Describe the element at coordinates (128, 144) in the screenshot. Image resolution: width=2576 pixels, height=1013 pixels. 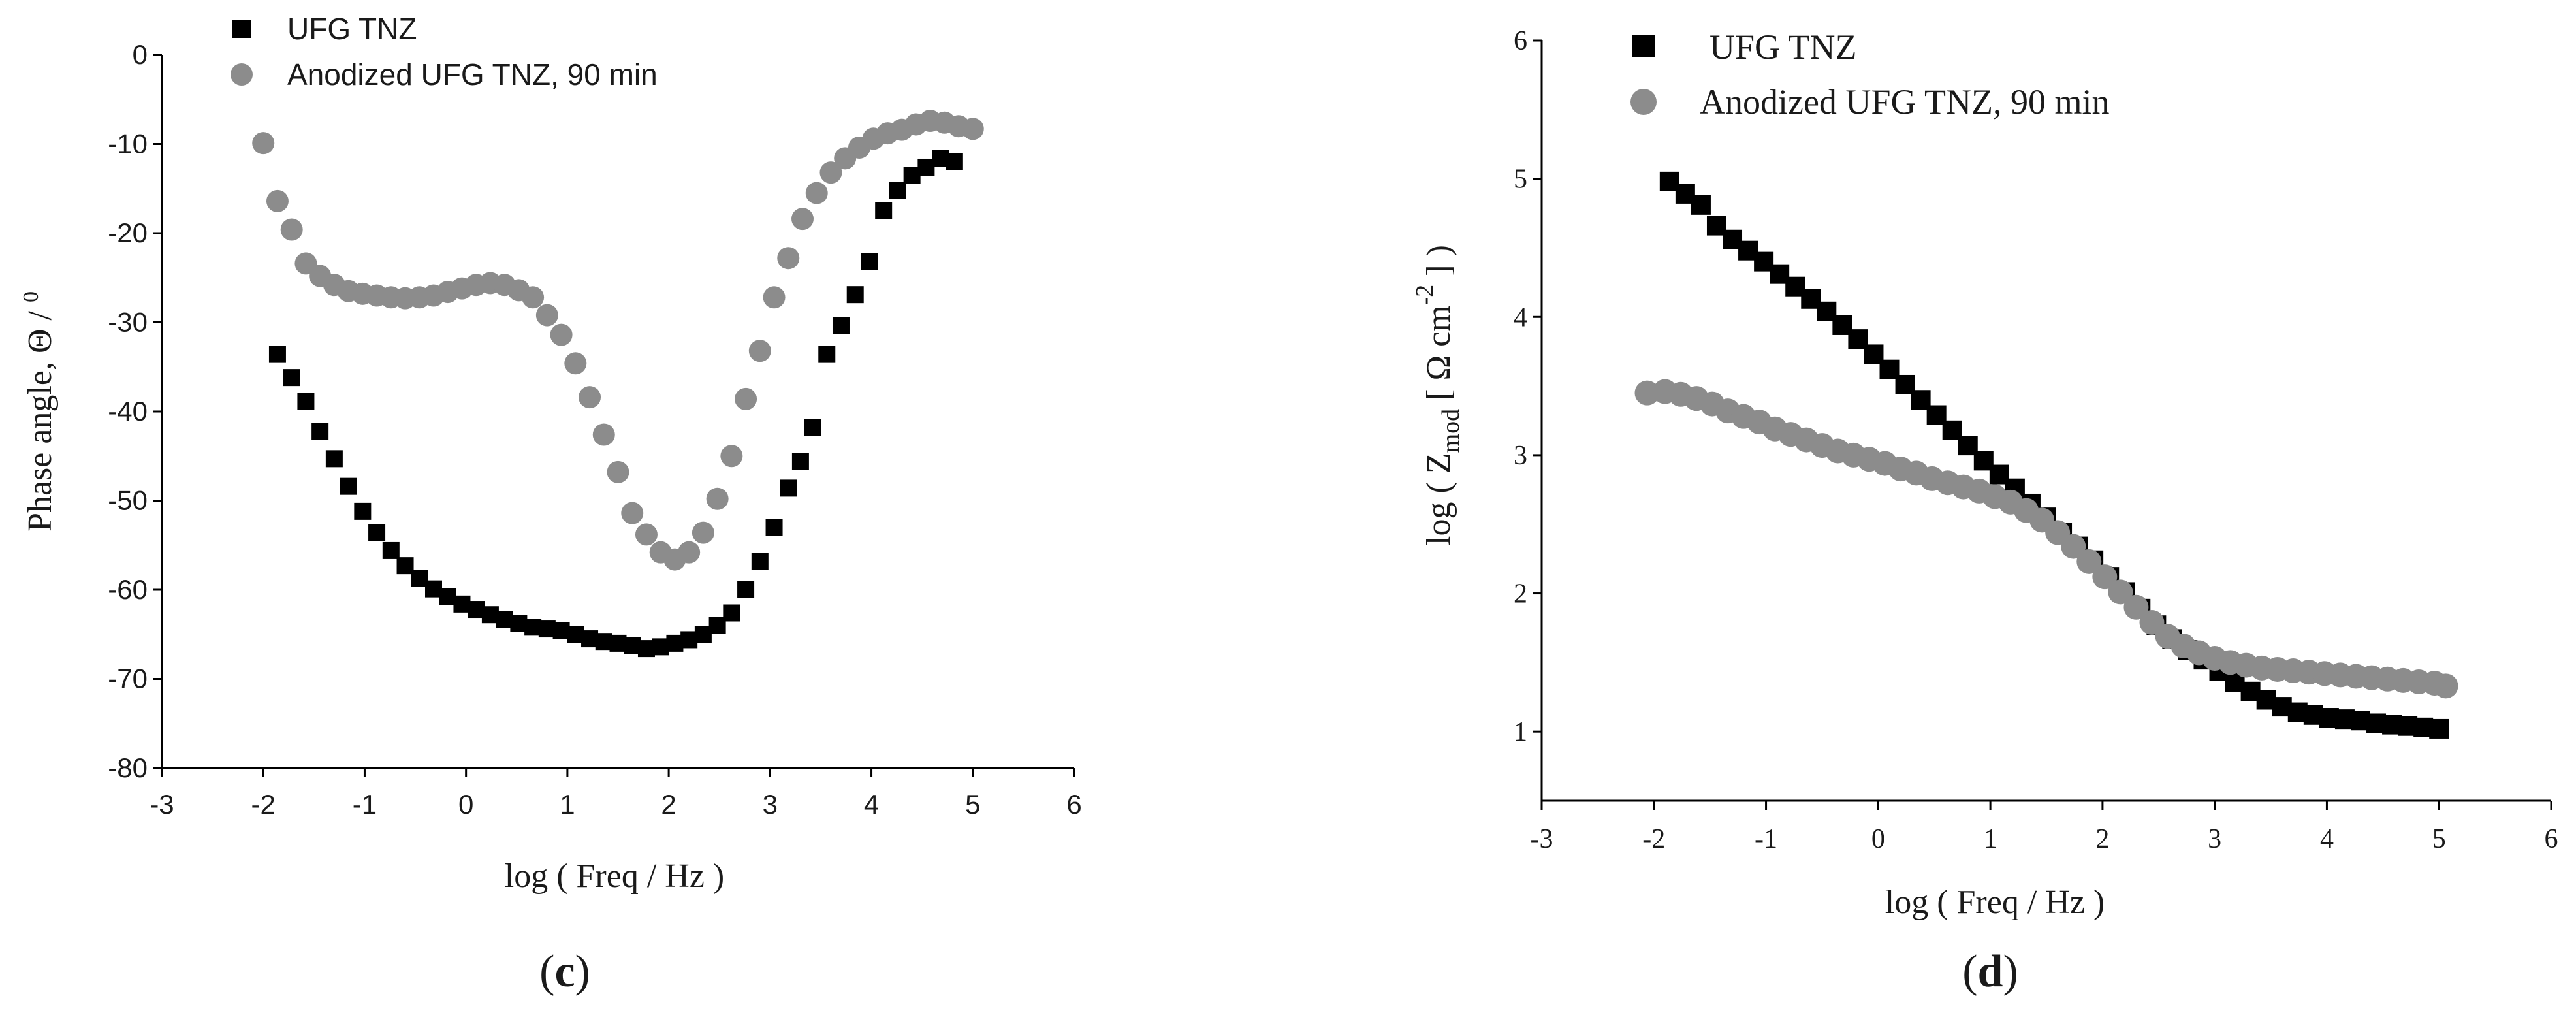
I see `panel-c-y-tick-label: -10` at that location.